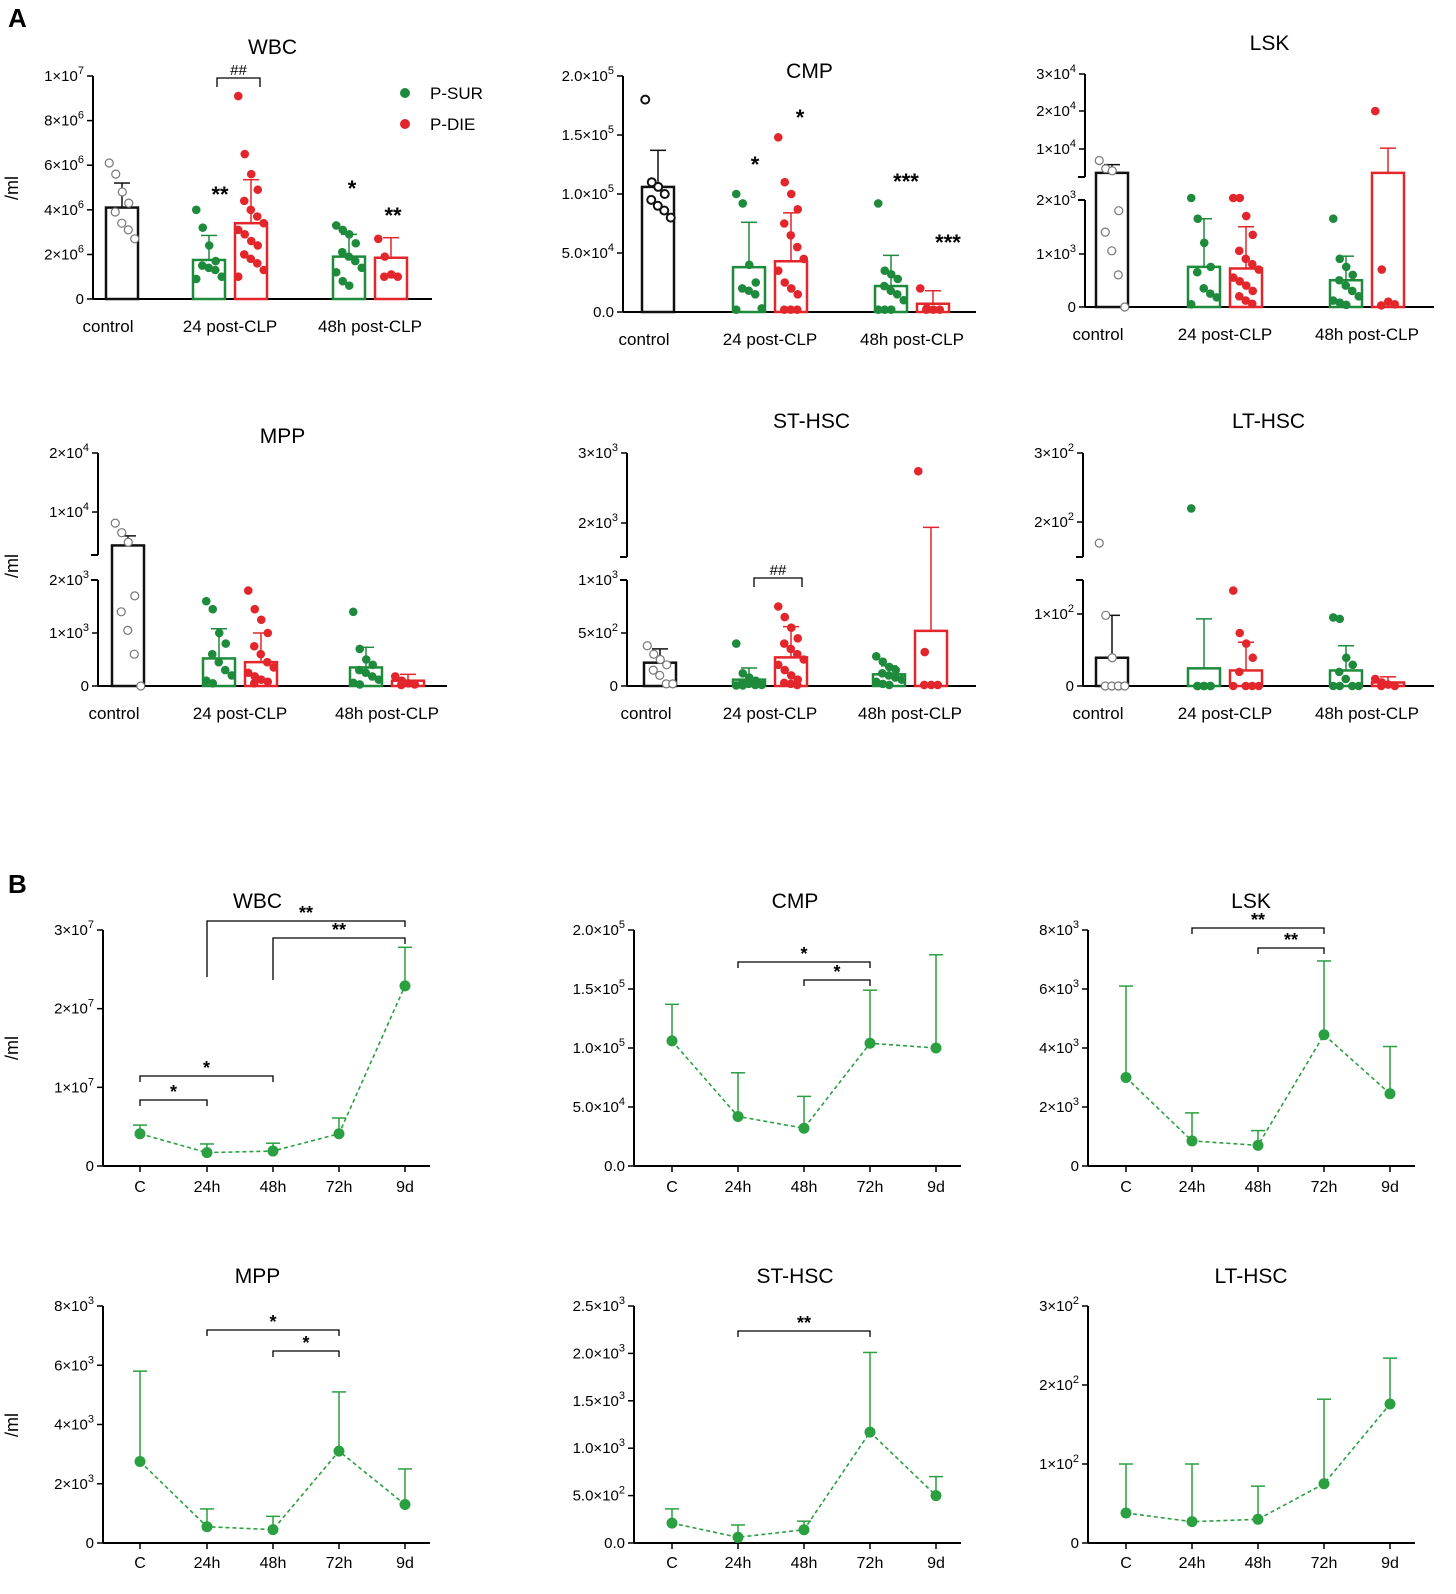 This screenshot has width=1456, height=1594. I want to click on y-tick-label: 1.0×10⁵, so click(599, 1047).